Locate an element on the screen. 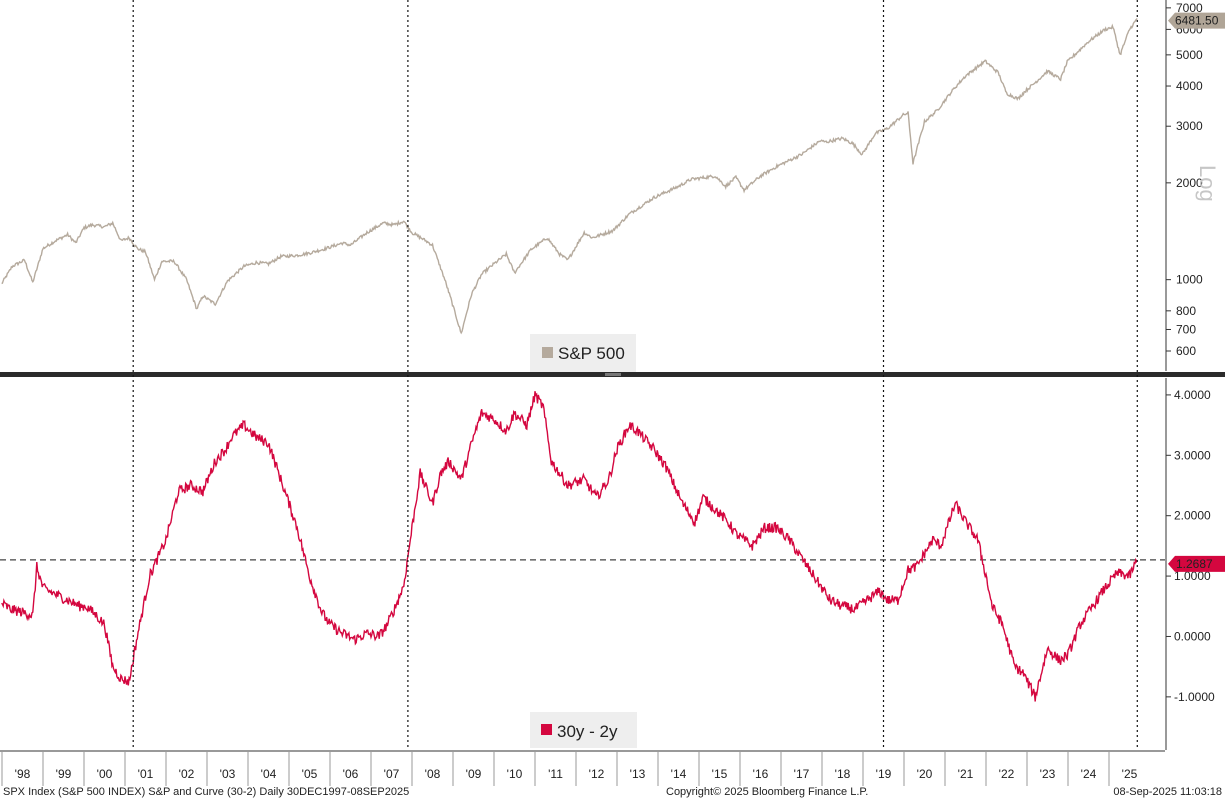  curve-tick-label: 1.0000 is located at coordinates (1192, 576).